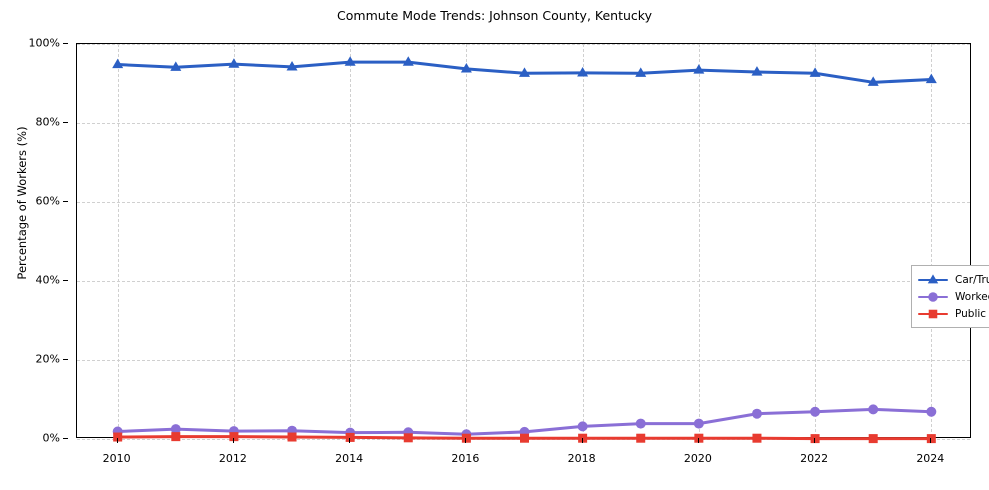 The image size is (989, 490). Describe the element at coordinates (953, 313) in the screenshot. I see `legend-item-3: Public Transportation` at that location.